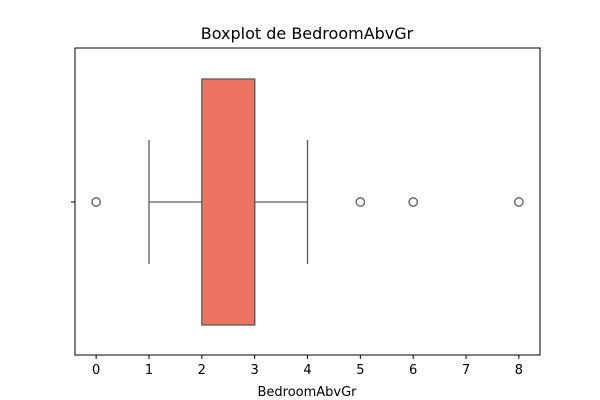 This screenshot has width=600, height=400. What do you see at coordinates (307, 370) in the screenshot?
I see `x-tick-label: 4` at bounding box center [307, 370].